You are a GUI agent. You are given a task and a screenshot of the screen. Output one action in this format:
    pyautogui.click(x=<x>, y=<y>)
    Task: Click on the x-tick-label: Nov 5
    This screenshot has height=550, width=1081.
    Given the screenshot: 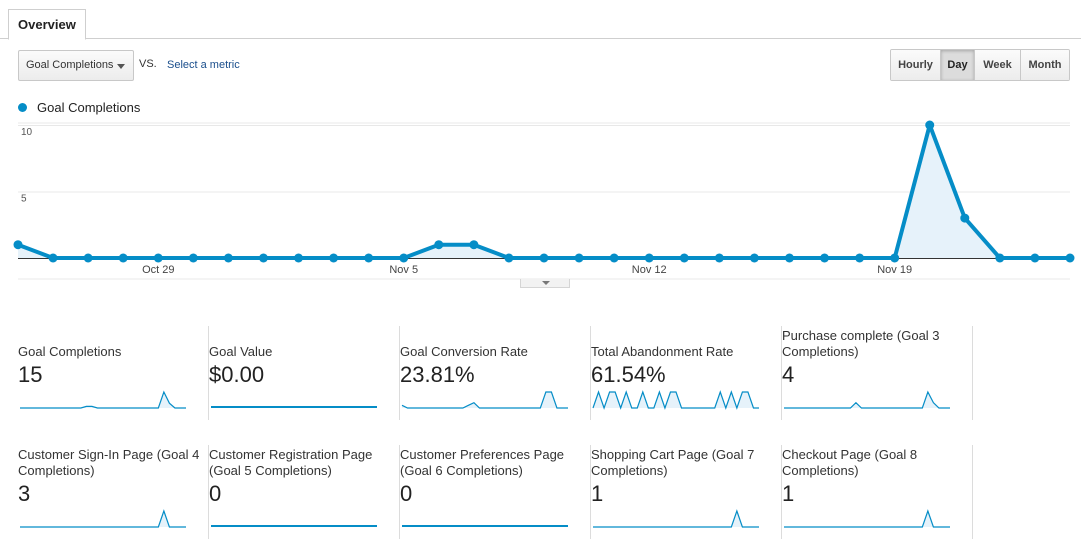 What is the action you would take?
    pyautogui.click(x=403, y=270)
    